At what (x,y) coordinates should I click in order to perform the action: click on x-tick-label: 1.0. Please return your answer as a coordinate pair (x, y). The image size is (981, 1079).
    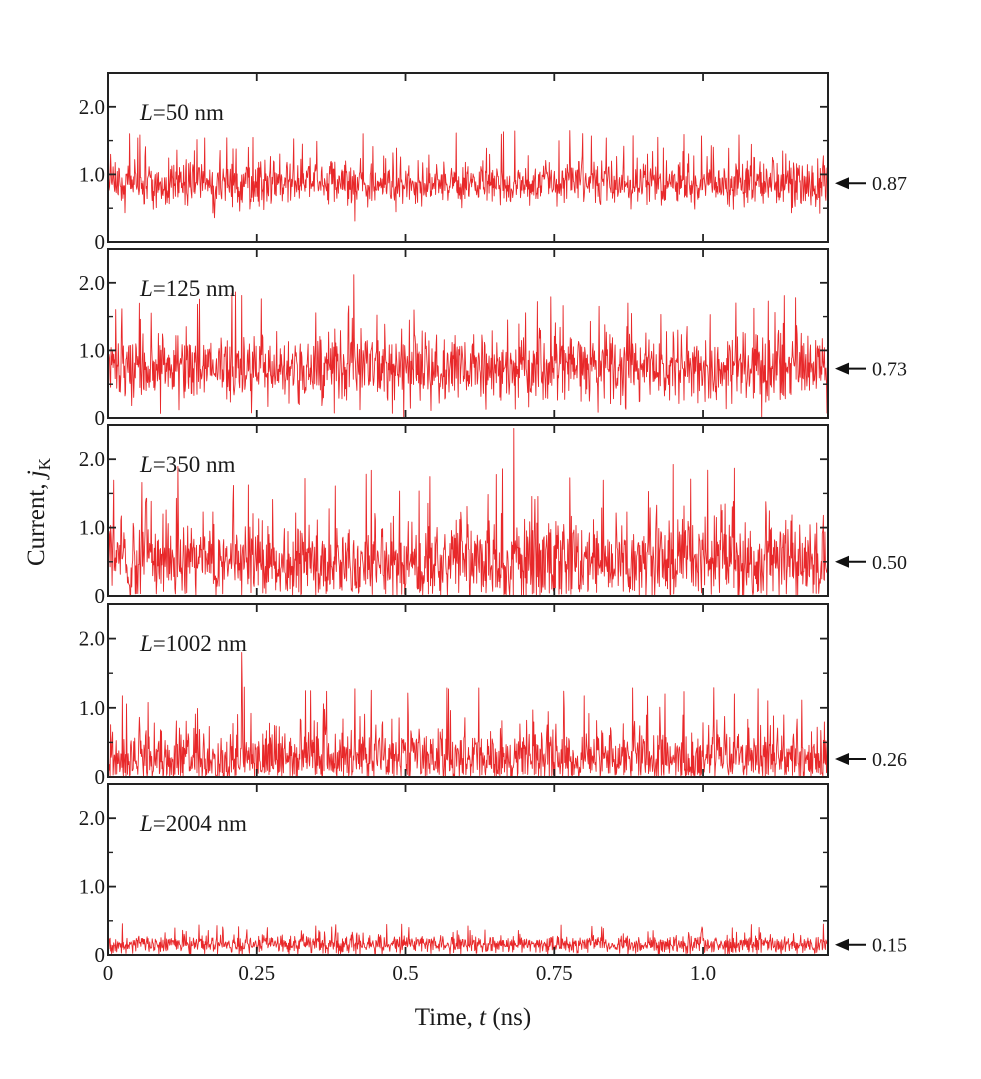
    Looking at the image, I should click on (703, 973).